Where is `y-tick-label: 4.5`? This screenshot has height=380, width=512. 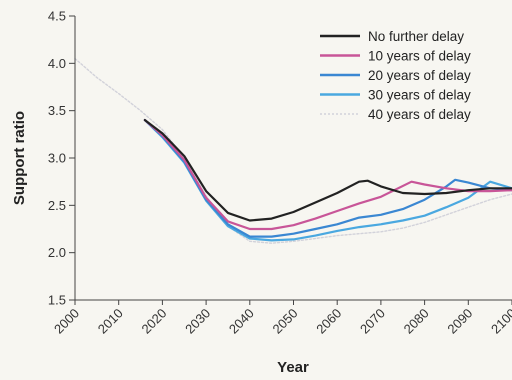 y-tick-label: 4.5 is located at coordinates (57, 16).